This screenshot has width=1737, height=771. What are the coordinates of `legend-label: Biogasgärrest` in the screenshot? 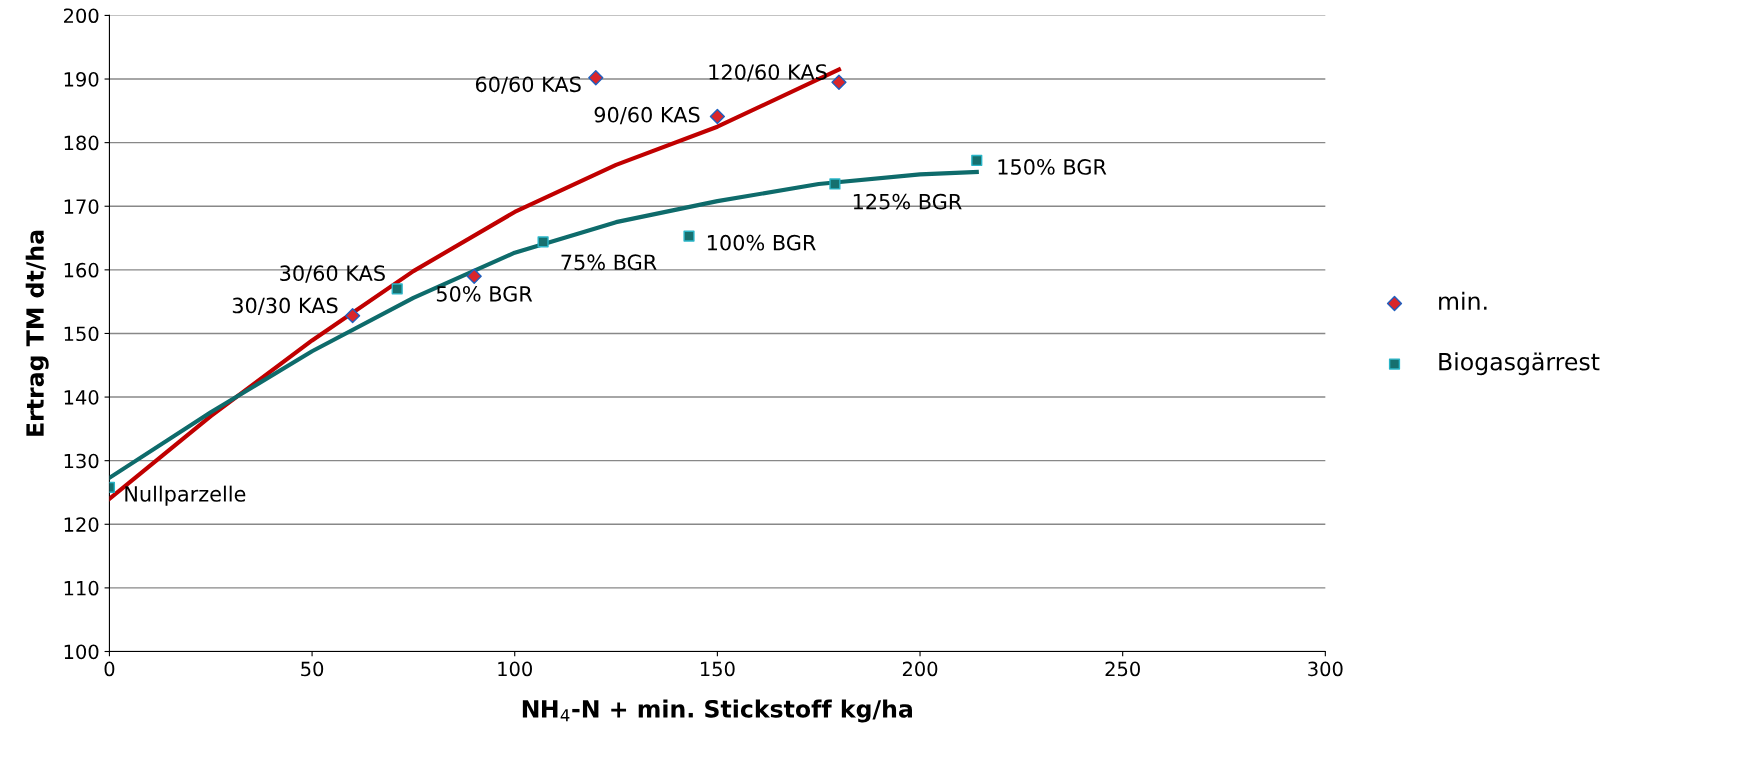 It's located at (1519, 364).